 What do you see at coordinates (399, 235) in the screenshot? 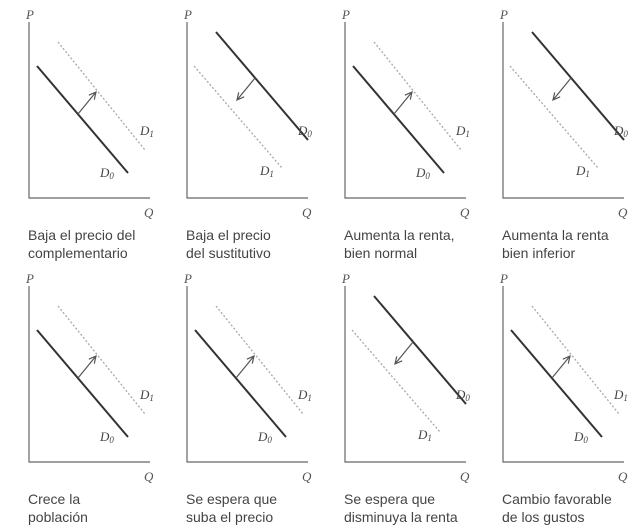
I see `caption-line-1: Aumenta la renta,` at bounding box center [399, 235].